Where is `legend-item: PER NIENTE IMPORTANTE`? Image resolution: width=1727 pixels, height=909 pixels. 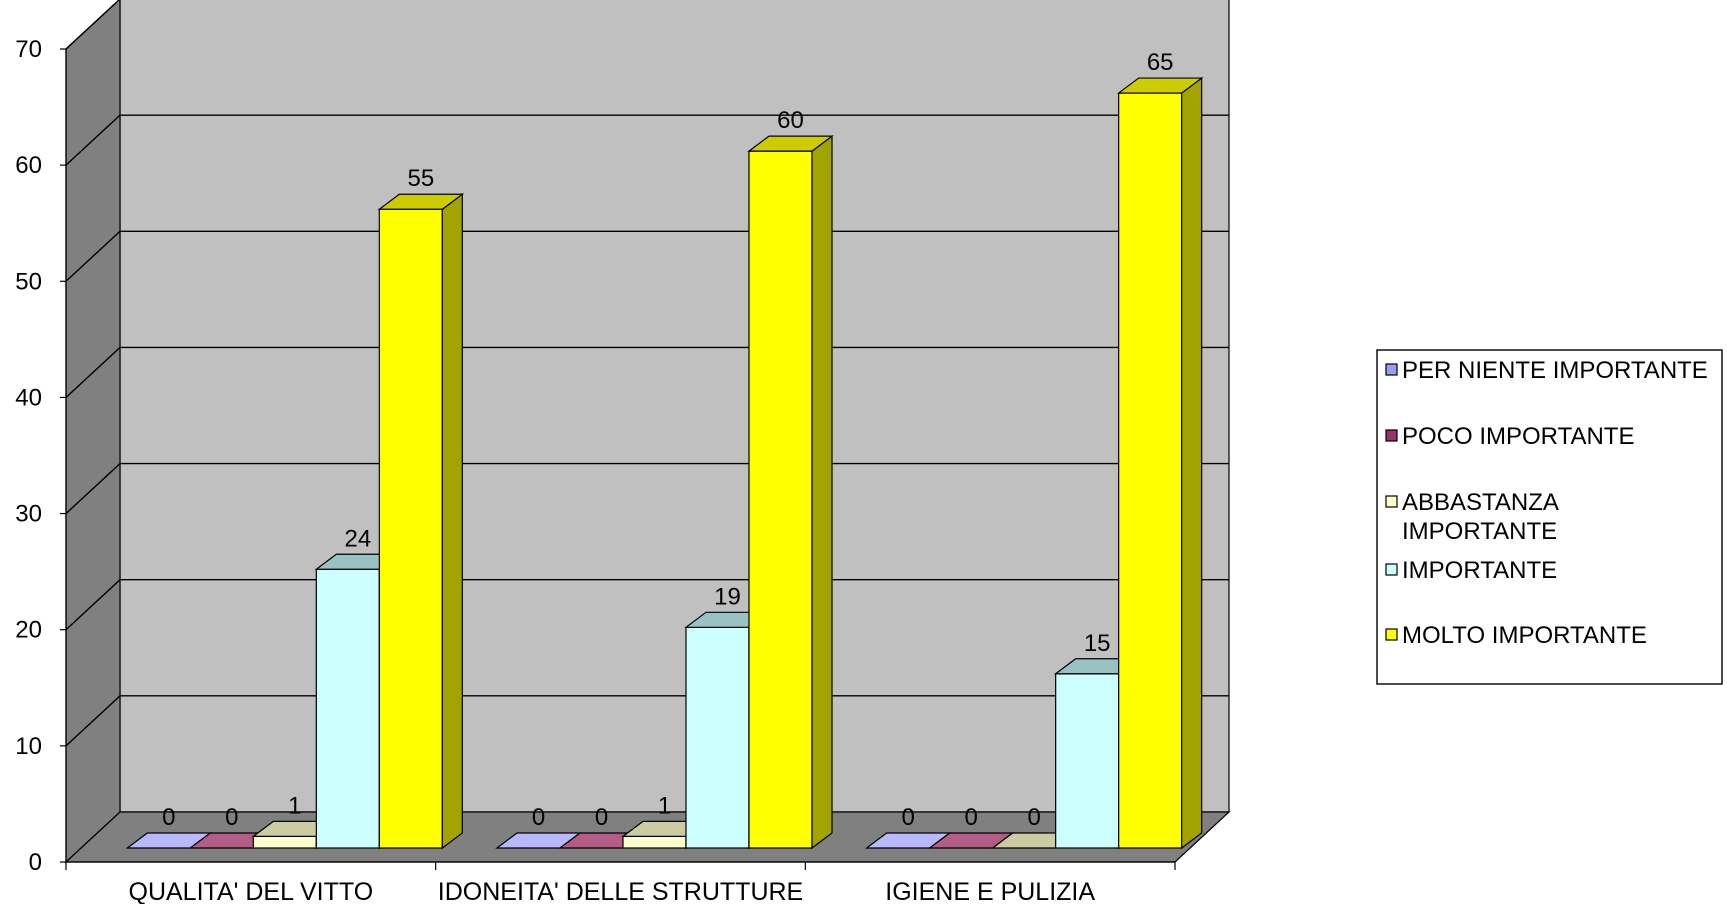
legend-item: PER NIENTE IMPORTANTE is located at coordinates (1546, 370).